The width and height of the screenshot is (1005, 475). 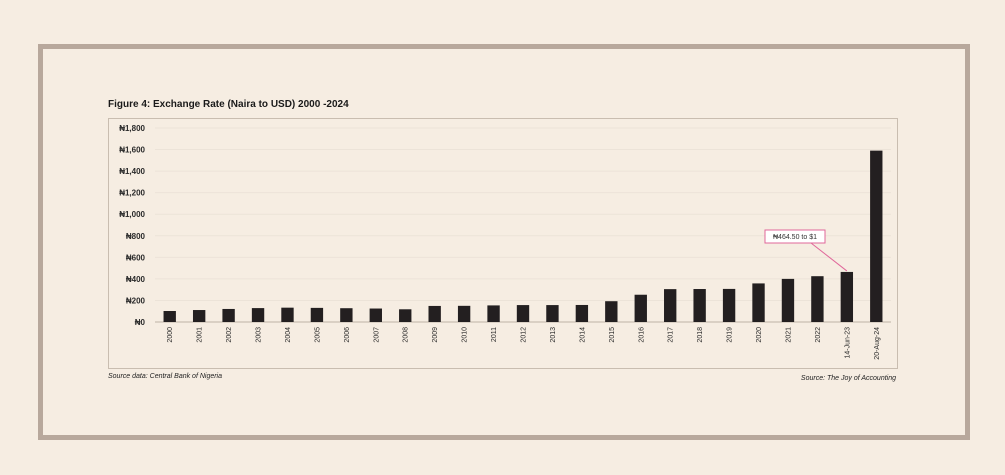 What do you see at coordinates (406, 335) in the screenshot?
I see `x-tick-label: 2008` at bounding box center [406, 335].